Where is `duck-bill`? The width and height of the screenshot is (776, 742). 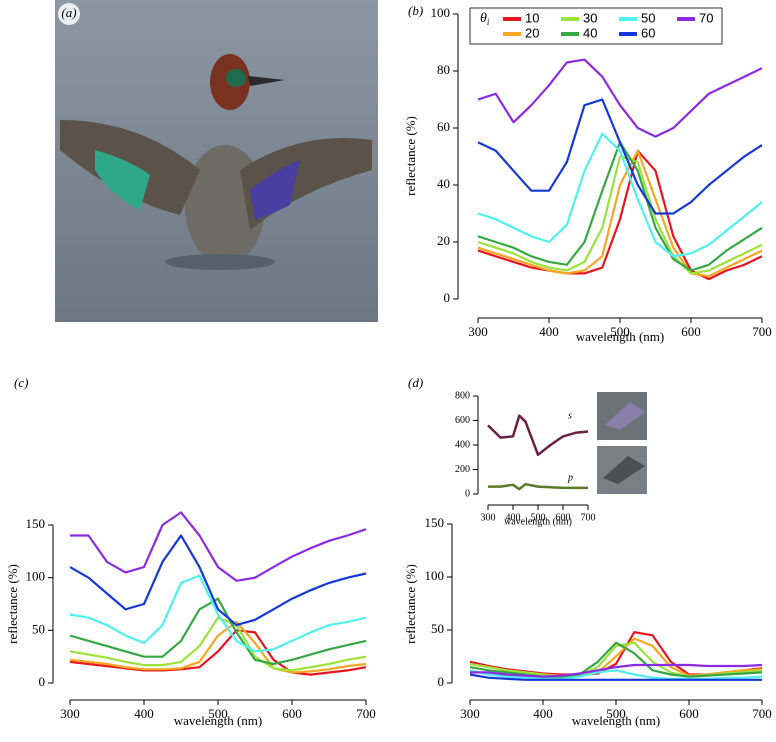
duck-bill is located at coordinates (266, 81).